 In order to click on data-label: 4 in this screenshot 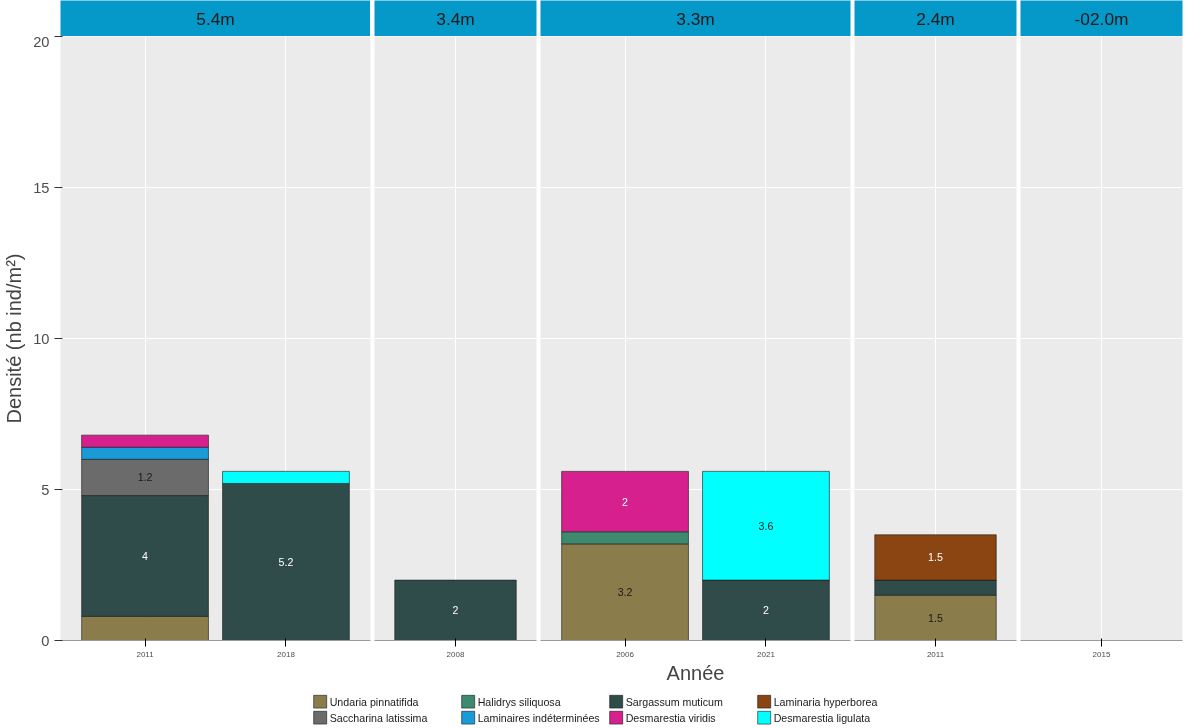, I will do `click(145, 555)`.